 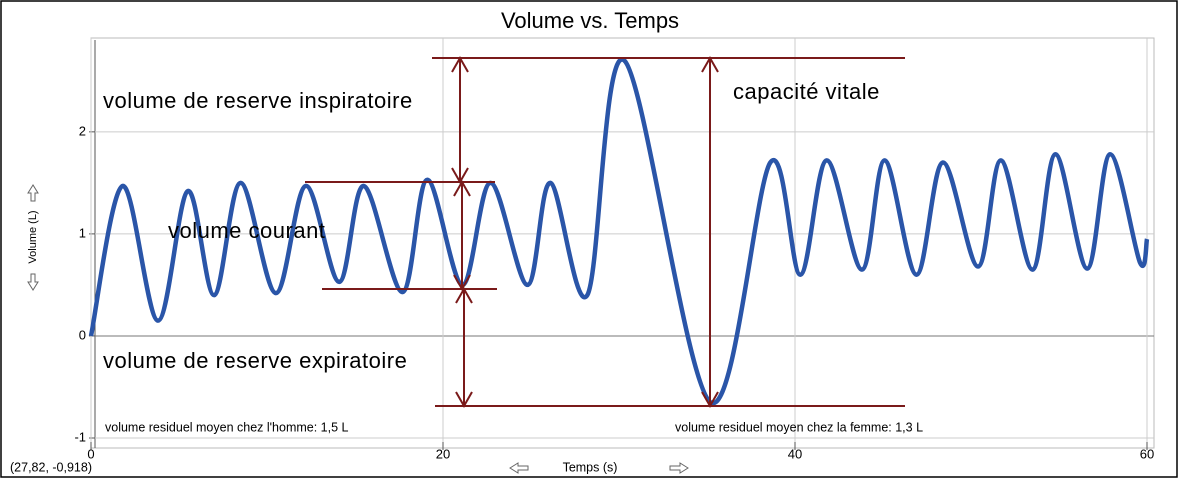 What do you see at coordinates (795, 453) in the screenshot?
I see `x-tick-label: 40` at bounding box center [795, 453].